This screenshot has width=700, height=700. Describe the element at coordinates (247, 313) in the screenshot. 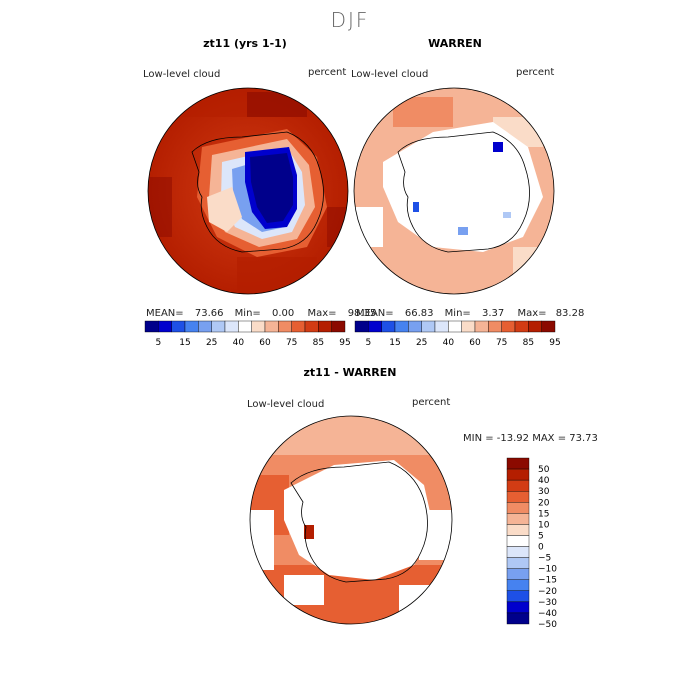

I see `left-min-label: Min=` at that location.